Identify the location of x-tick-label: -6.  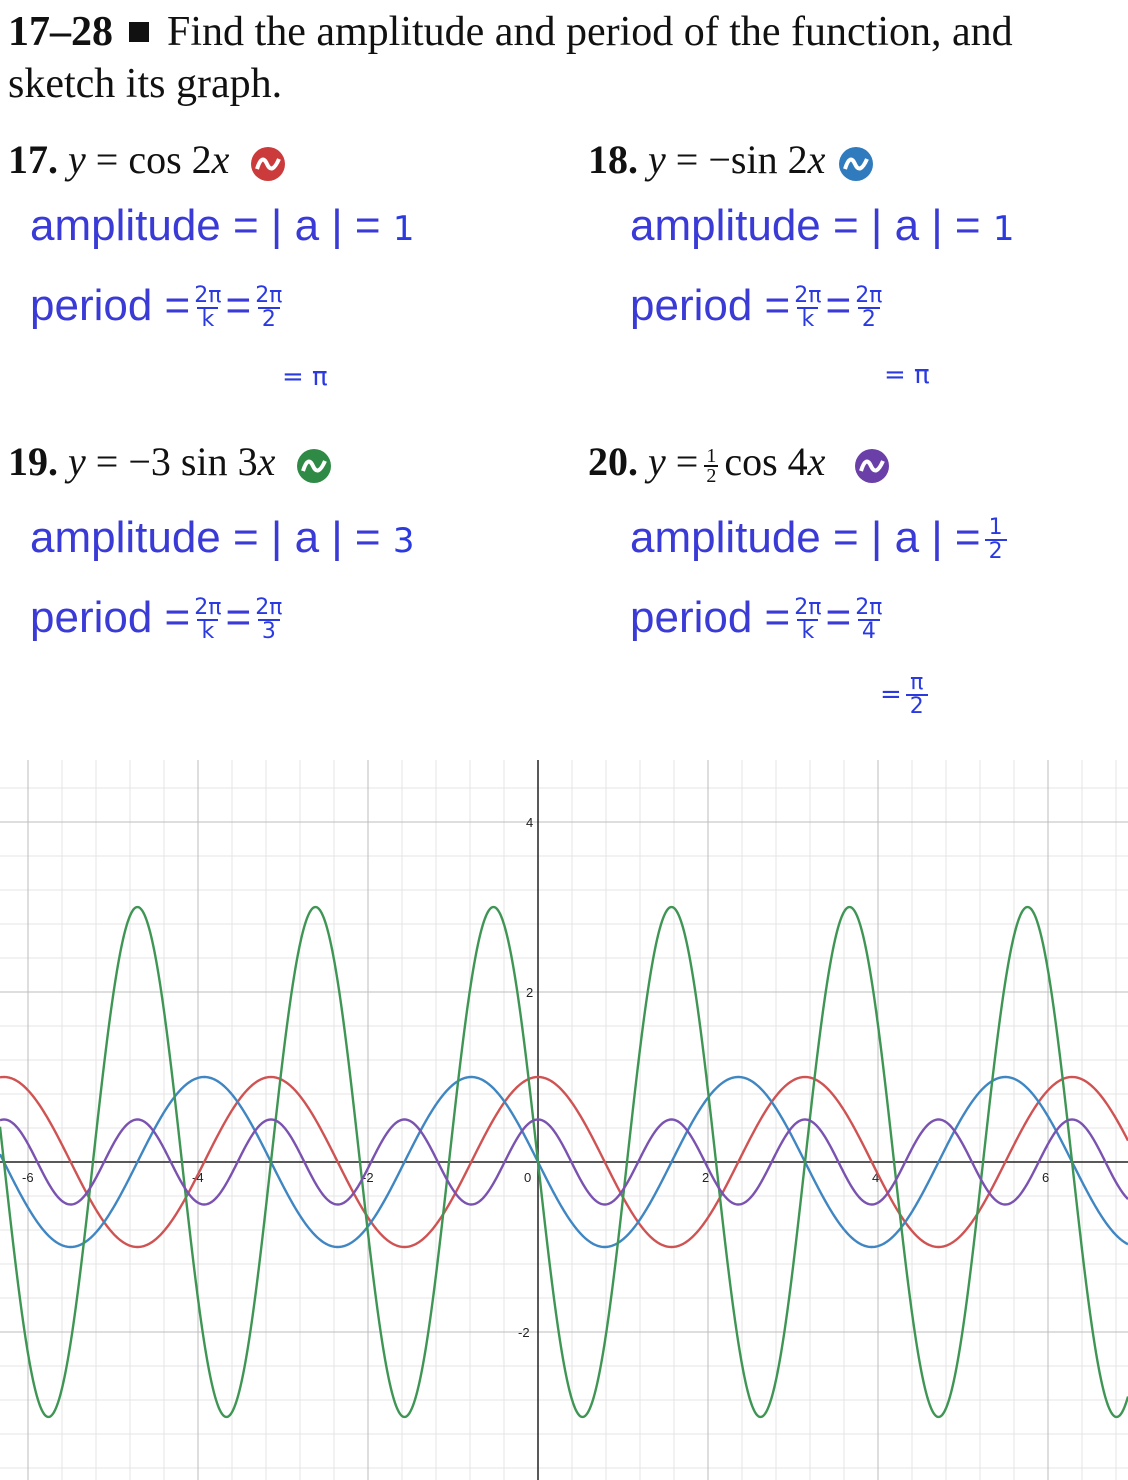
(28, 1177).